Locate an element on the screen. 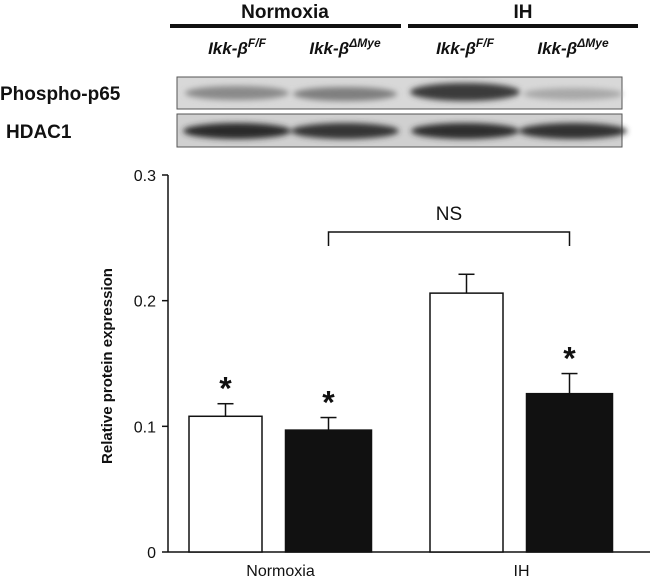 This screenshot has height=582, width=651. group-label: IH is located at coordinates (523, 12).